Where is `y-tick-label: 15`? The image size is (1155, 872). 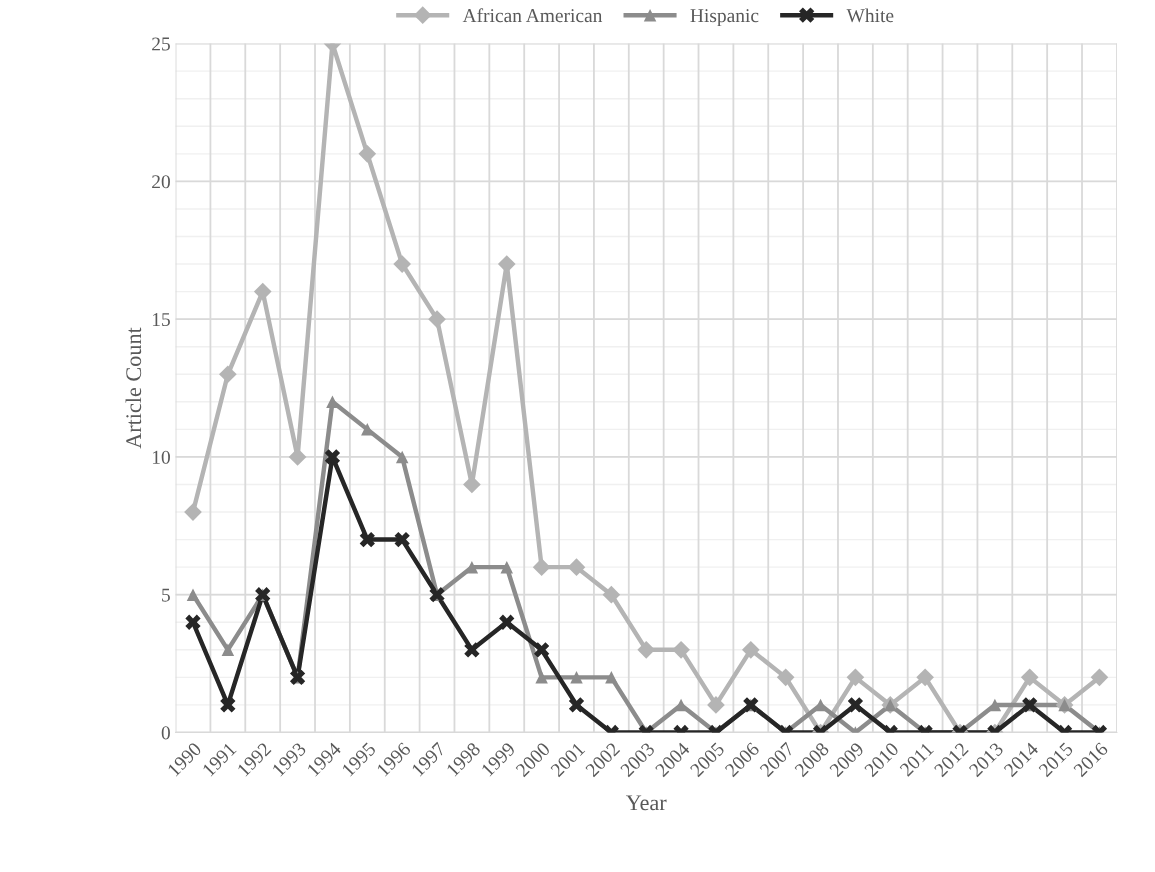 y-tick-label: 15 is located at coordinates (161, 320).